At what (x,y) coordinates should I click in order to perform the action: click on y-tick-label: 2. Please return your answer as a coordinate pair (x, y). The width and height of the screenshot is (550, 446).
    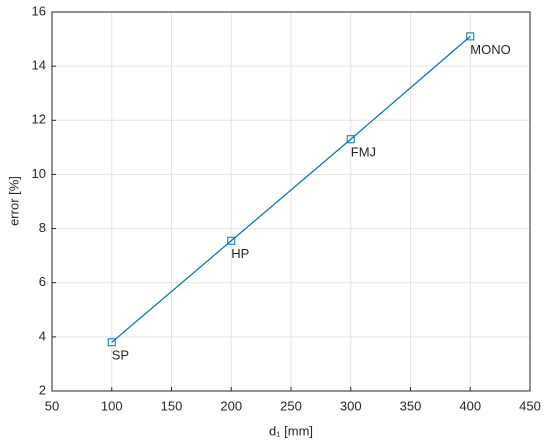
    Looking at the image, I should click on (42, 389).